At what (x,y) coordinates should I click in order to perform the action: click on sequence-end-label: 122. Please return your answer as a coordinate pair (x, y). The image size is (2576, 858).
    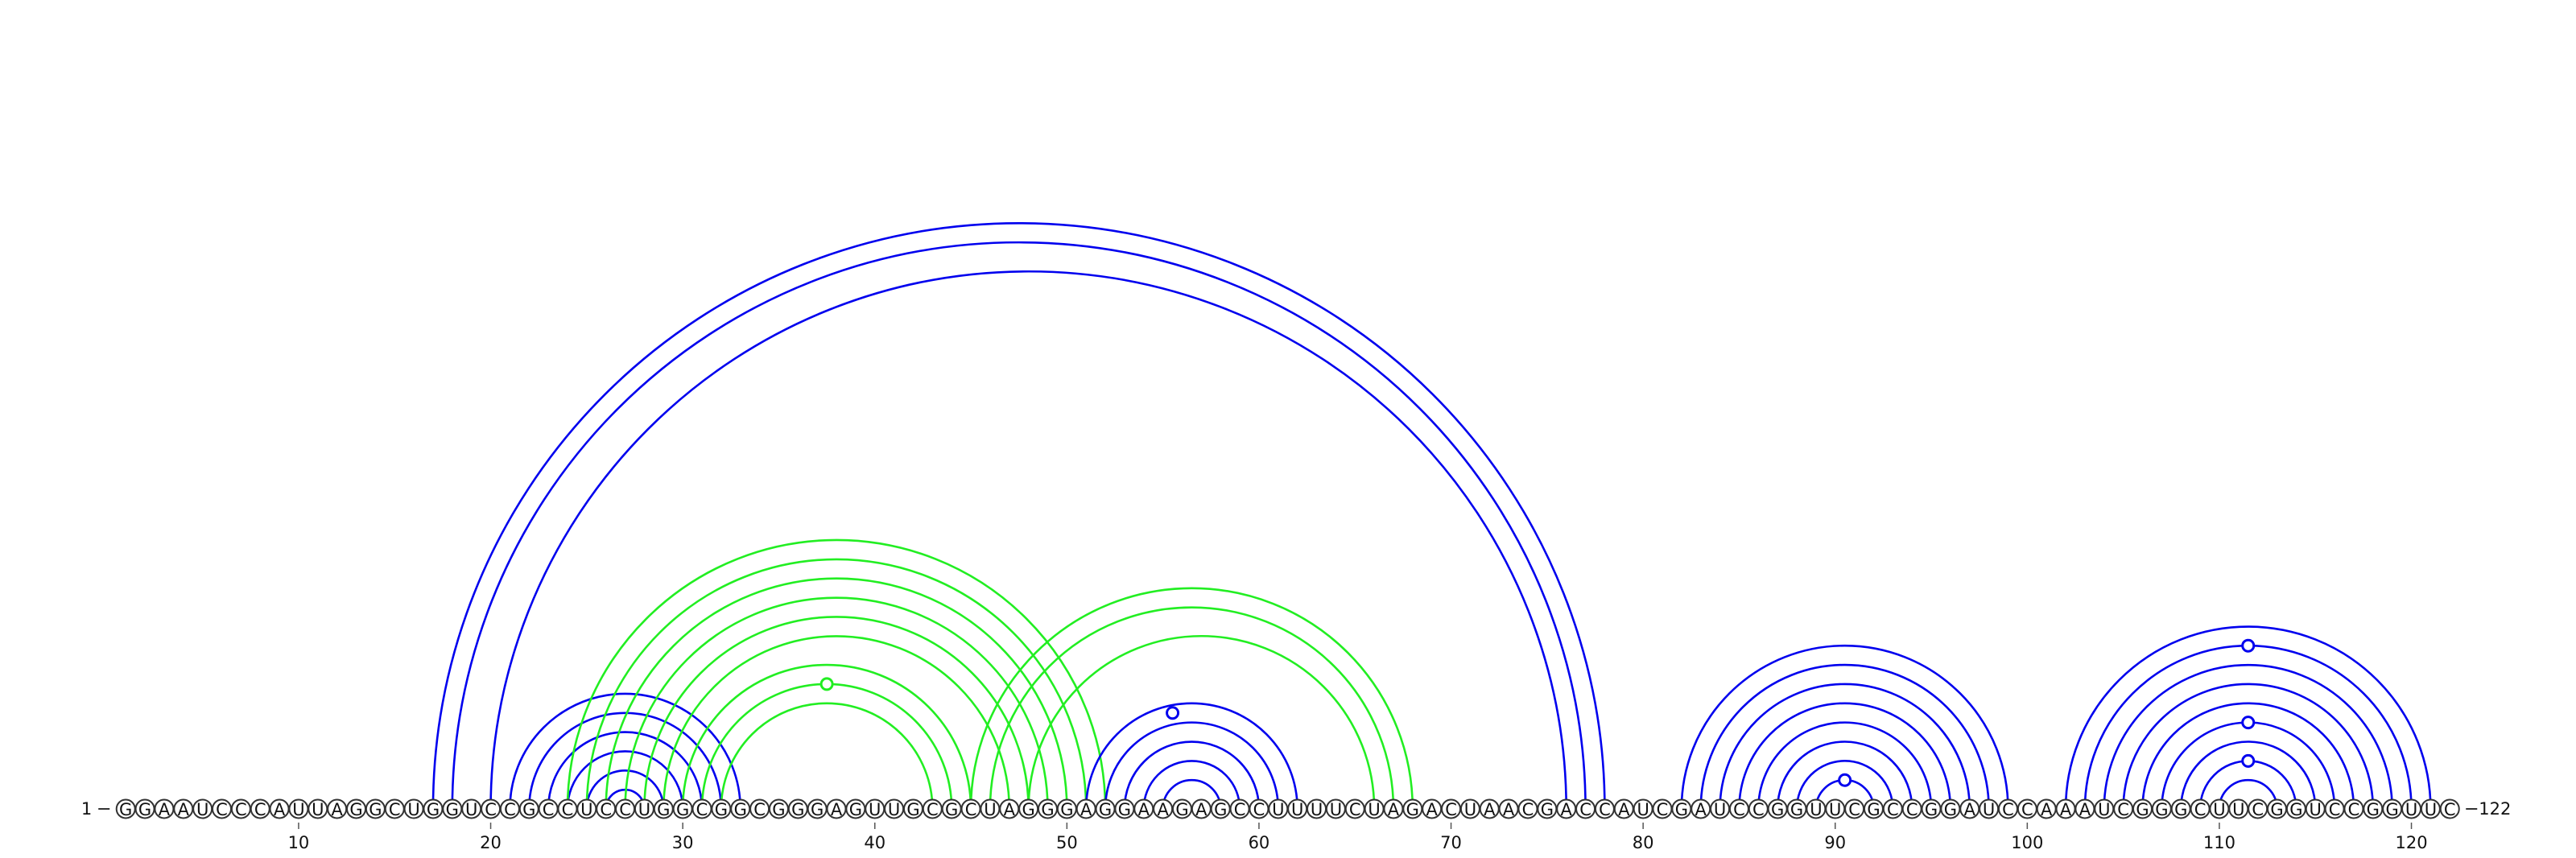
    Looking at the image, I should click on (2495, 809).